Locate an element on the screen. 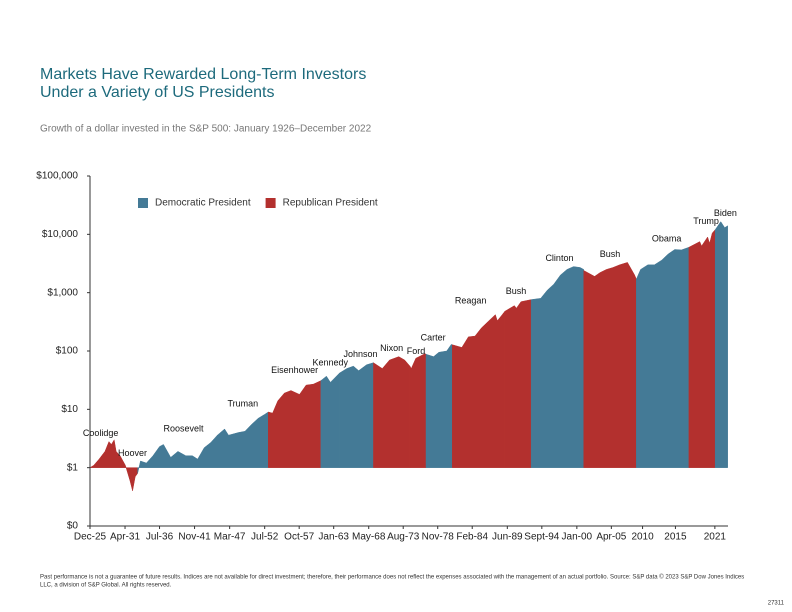 Image resolution: width=792 pixels, height=612 pixels. y-tick-label: $10 is located at coordinates (69, 409).